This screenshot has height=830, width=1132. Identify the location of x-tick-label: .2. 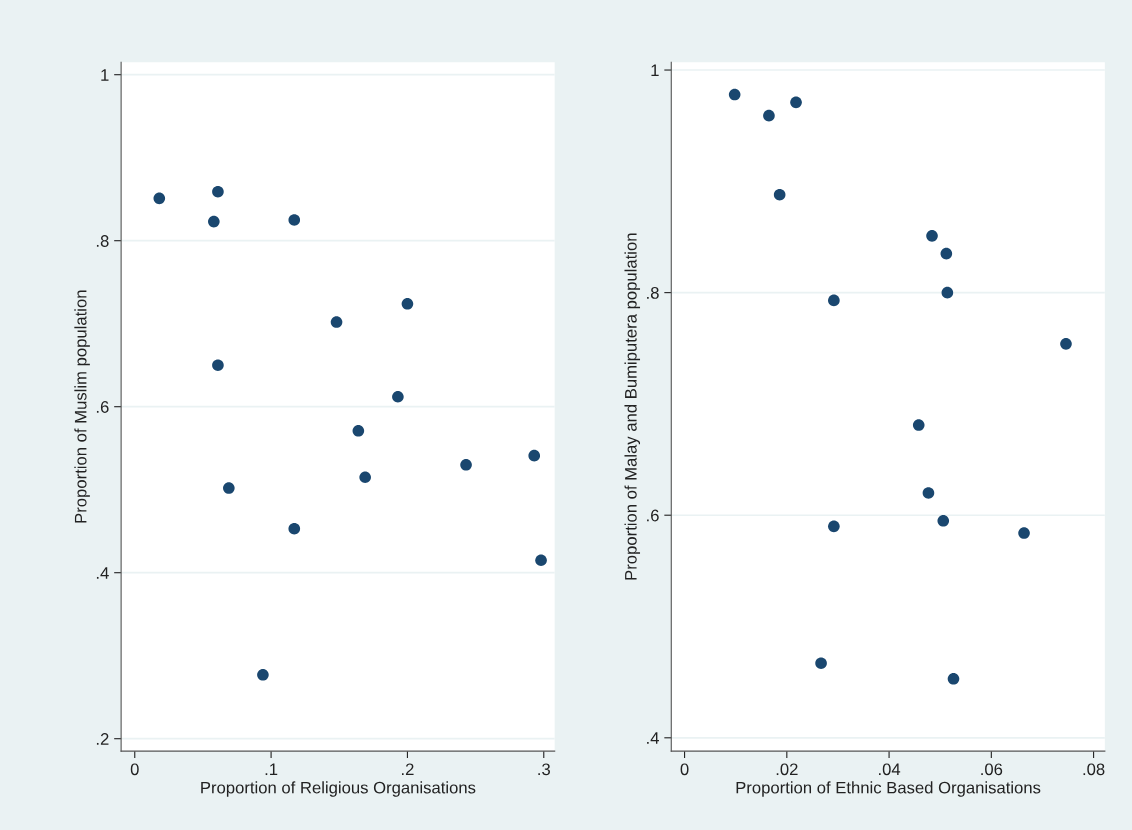
(408, 769).